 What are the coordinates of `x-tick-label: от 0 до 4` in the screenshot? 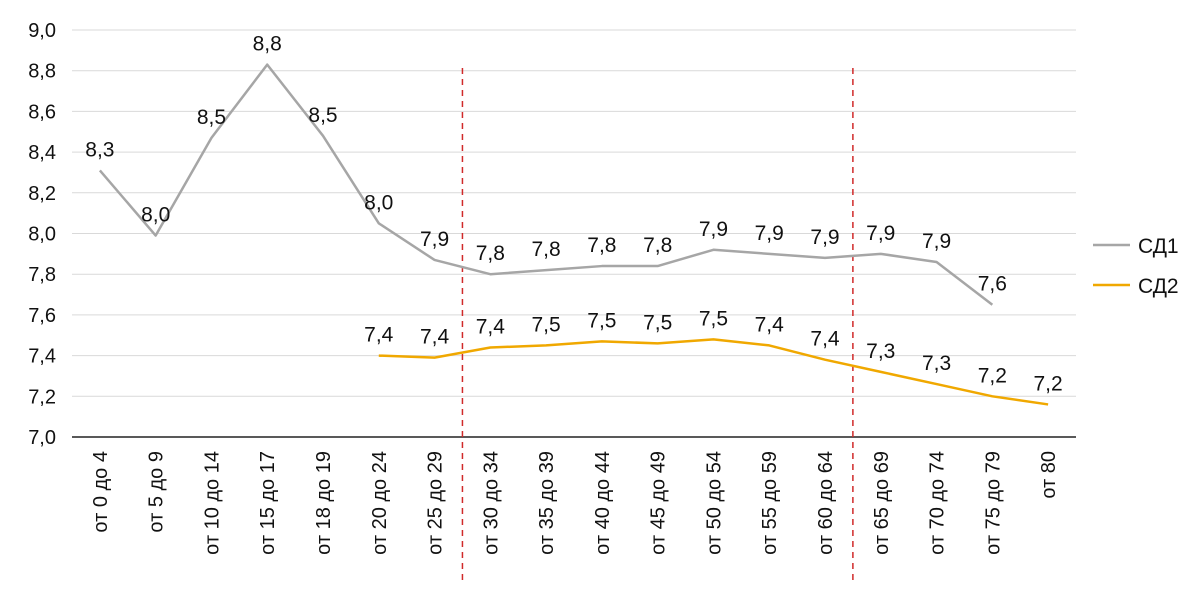 It's located at (101, 492).